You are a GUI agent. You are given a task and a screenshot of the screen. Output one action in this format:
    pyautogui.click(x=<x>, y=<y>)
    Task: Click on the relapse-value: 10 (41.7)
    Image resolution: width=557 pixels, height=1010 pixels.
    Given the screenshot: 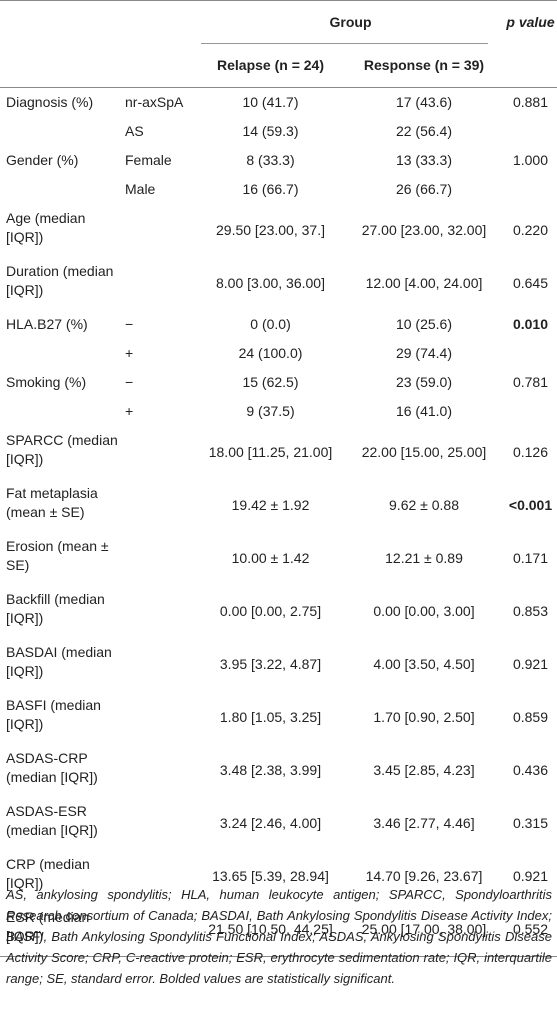 What is the action you would take?
    pyautogui.click(x=270, y=102)
    